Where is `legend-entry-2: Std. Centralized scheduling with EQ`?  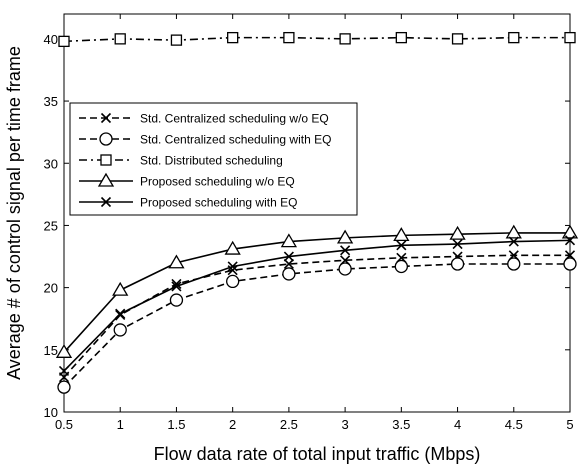
legend-entry-2: Std. Centralized scheduling with EQ is located at coordinates (205, 139).